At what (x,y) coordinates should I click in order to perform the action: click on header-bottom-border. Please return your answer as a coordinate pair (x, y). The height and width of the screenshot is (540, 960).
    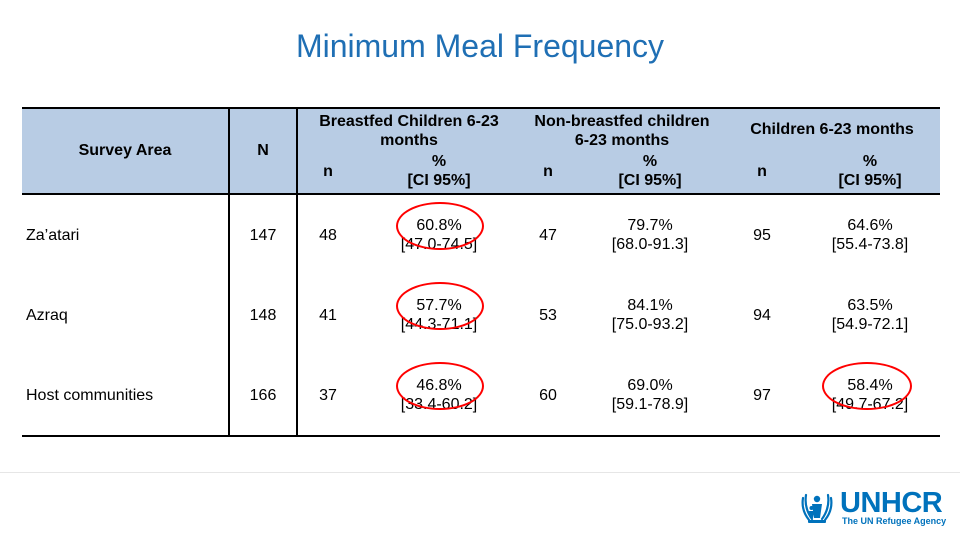
    Looking at the image, I should click on (481, 194).